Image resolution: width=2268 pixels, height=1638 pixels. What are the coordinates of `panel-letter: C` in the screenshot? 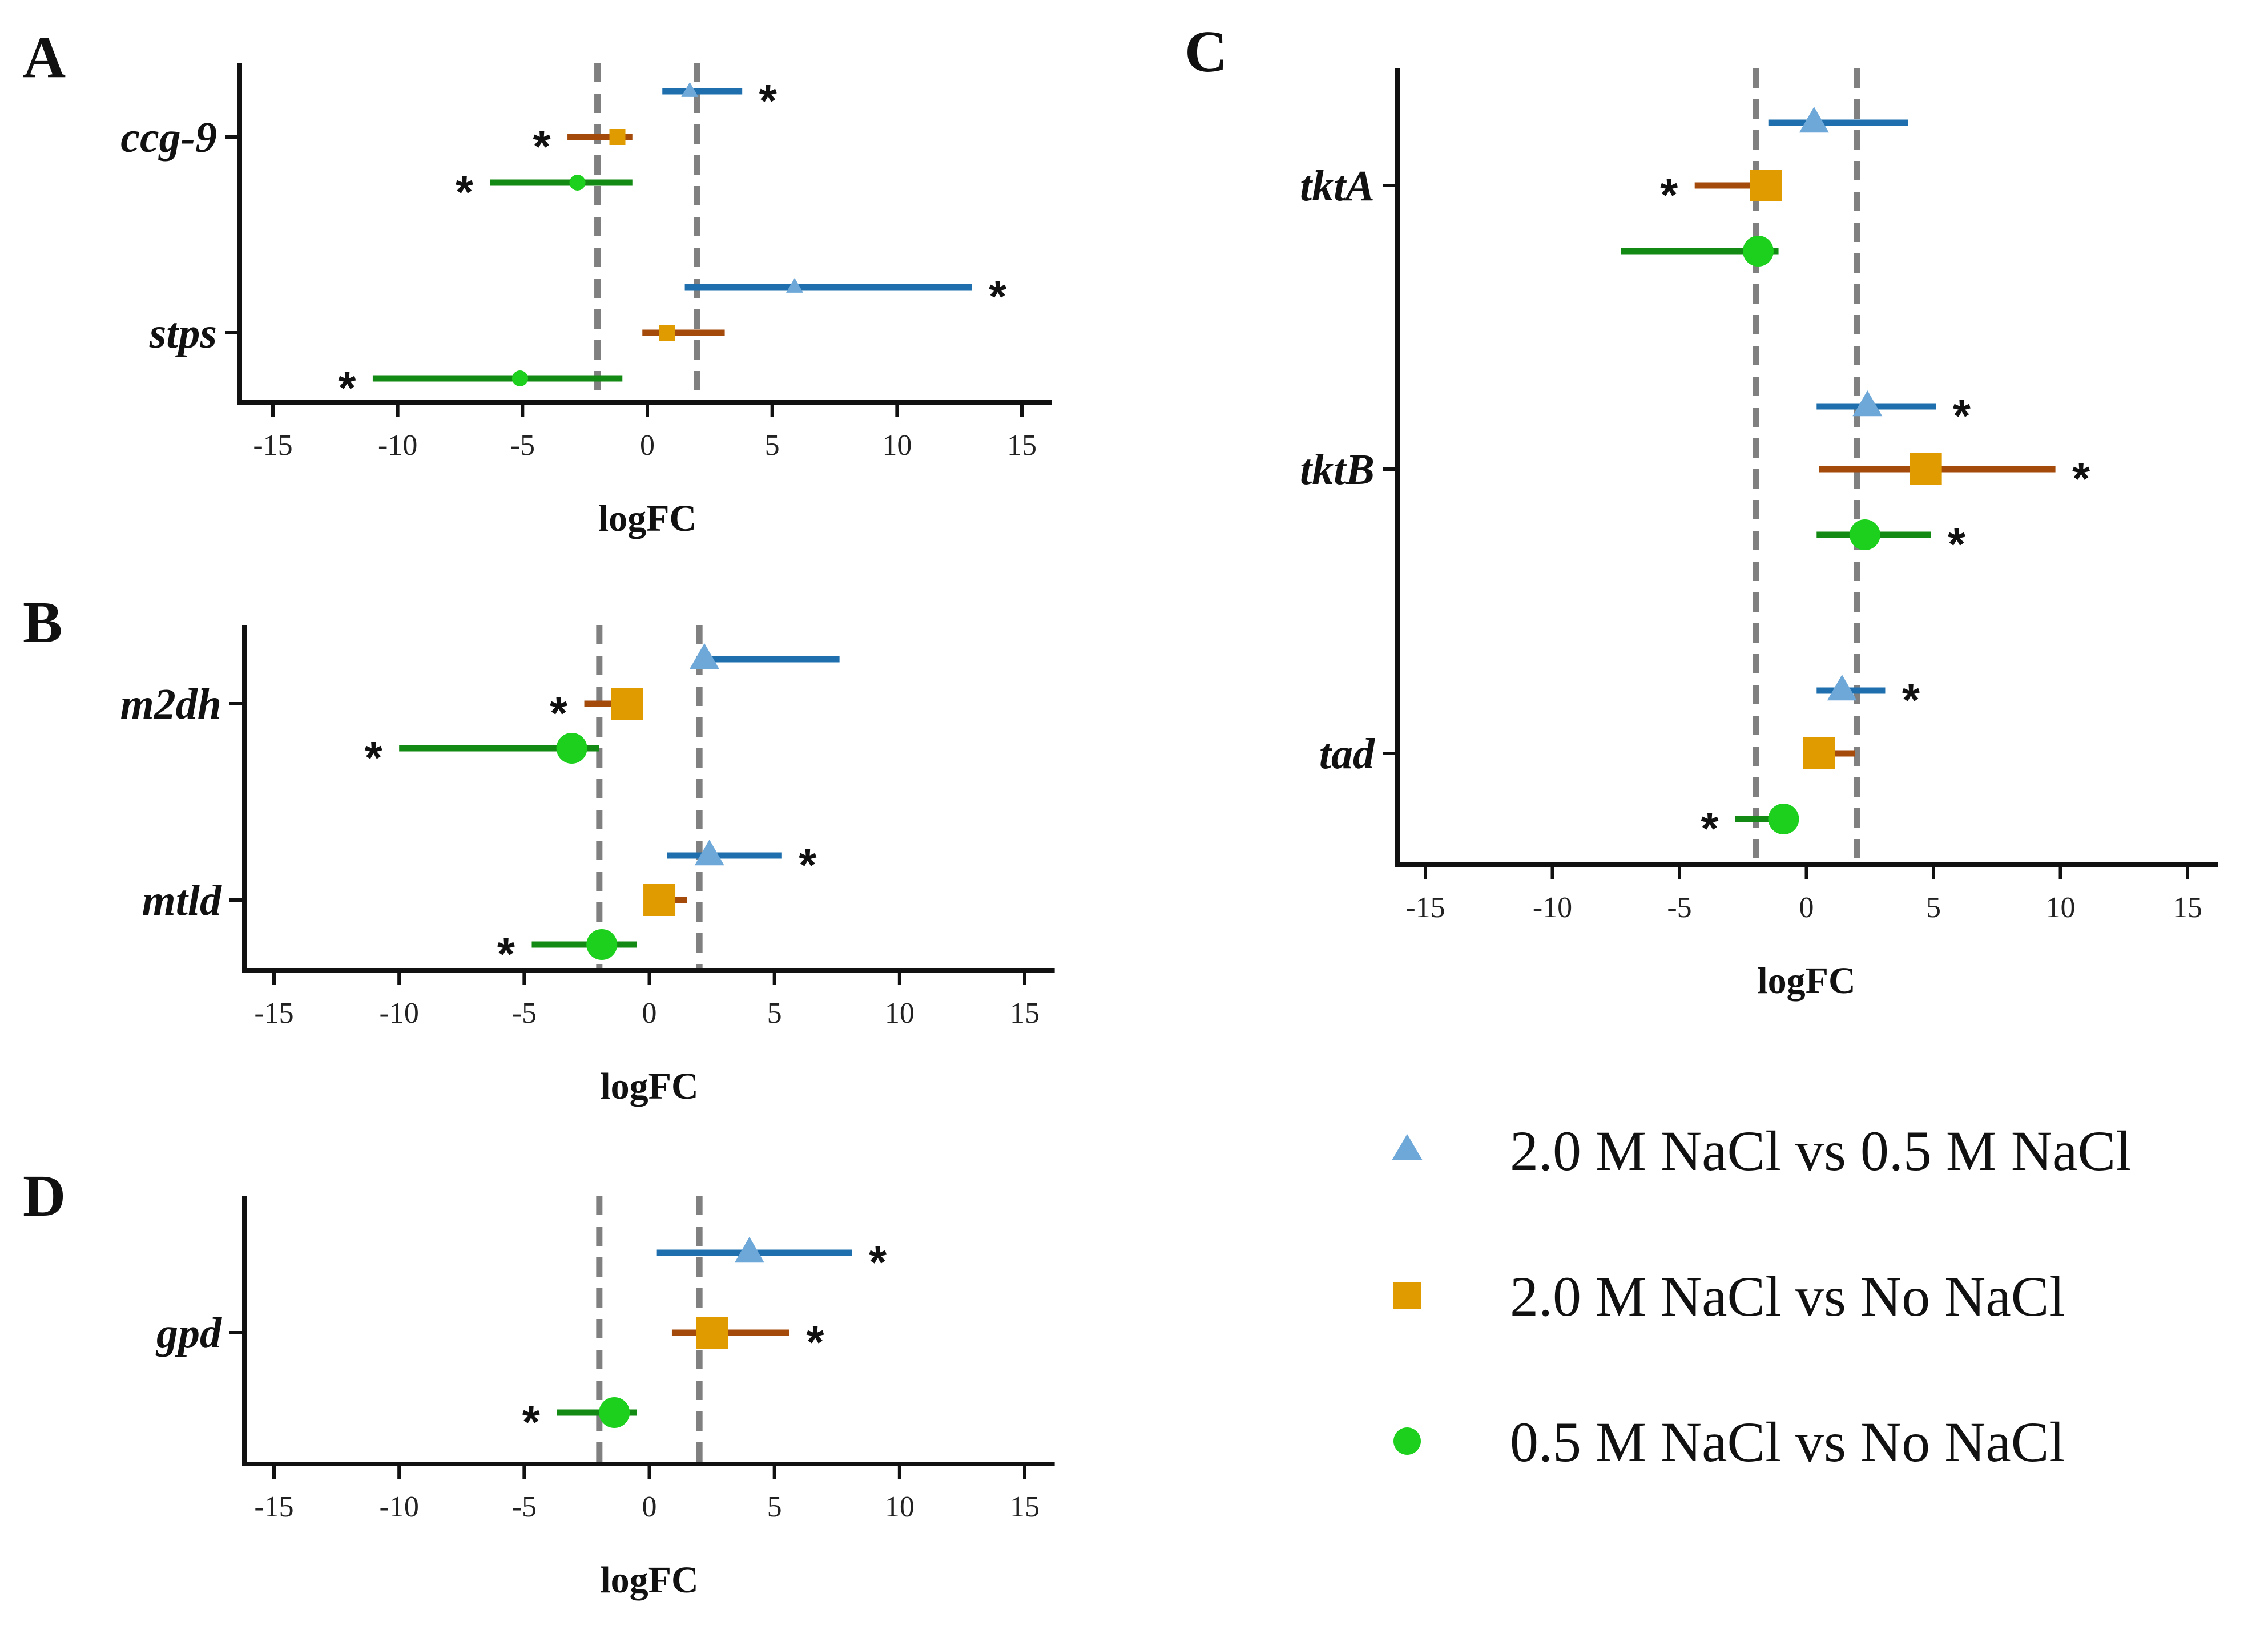 It's located at (1206, 51).